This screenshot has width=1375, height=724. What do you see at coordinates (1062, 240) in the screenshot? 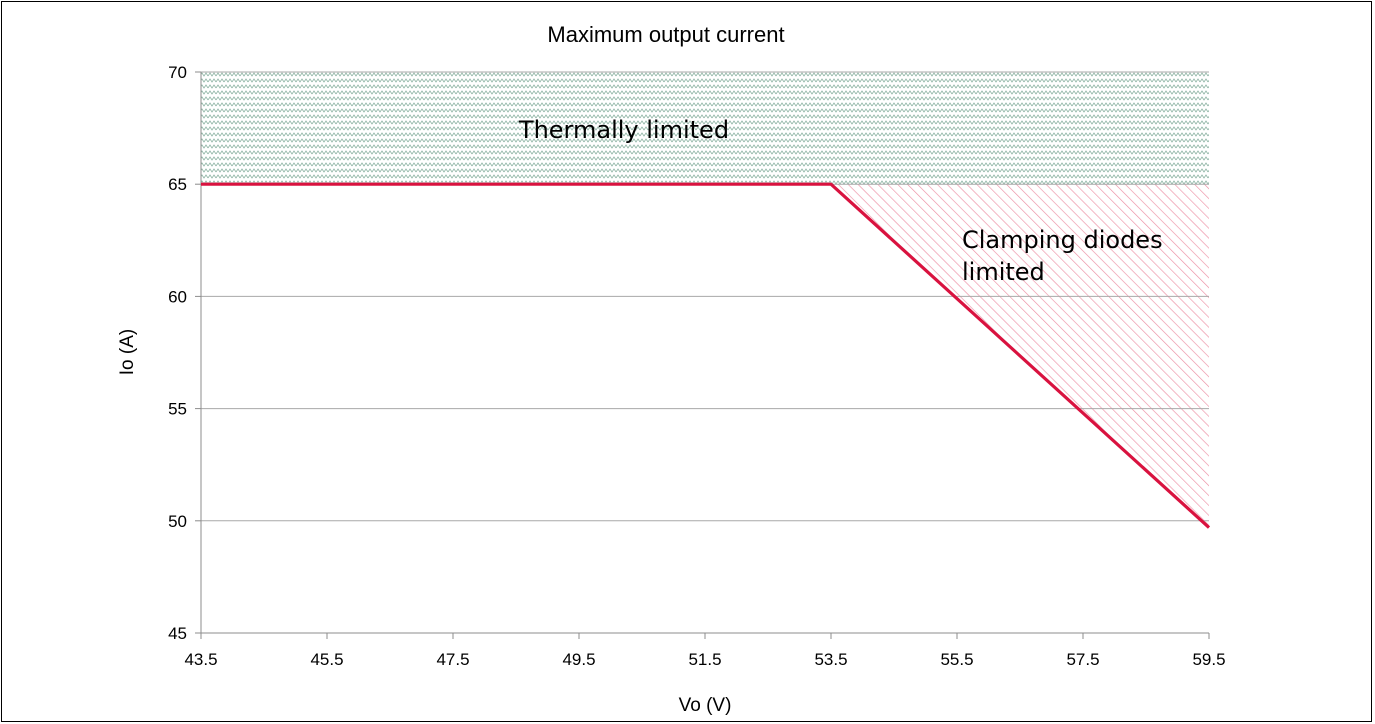
I see `clamping-region-label-line1: Clamping diodes` at bounding box center [1062, 240].